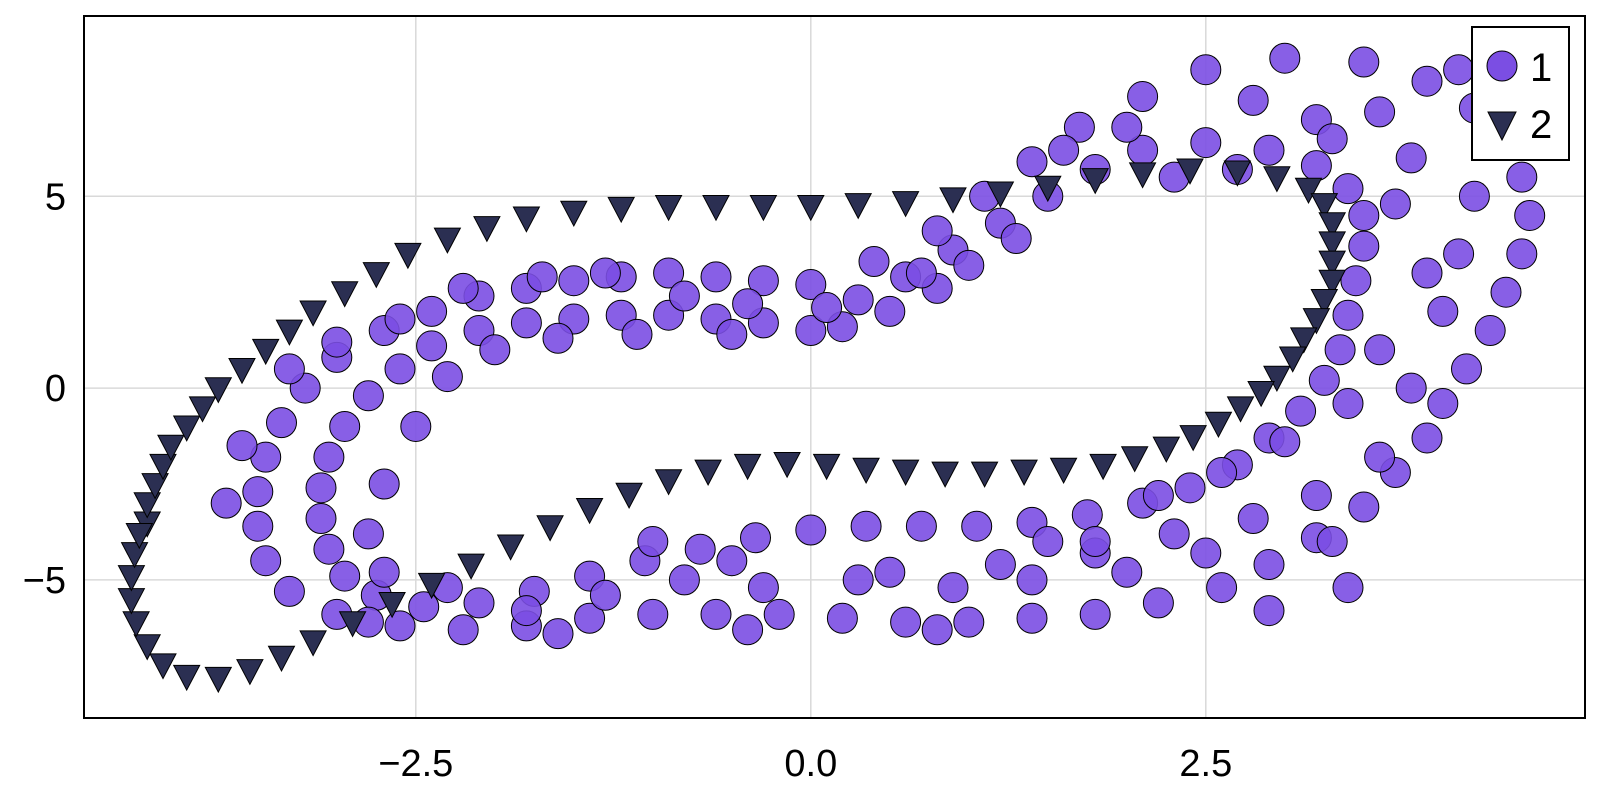  What do you see at coordinates (55, 197) in the screenshot?
I see `y-tick-label: 5` at bounding box center [55, 197].